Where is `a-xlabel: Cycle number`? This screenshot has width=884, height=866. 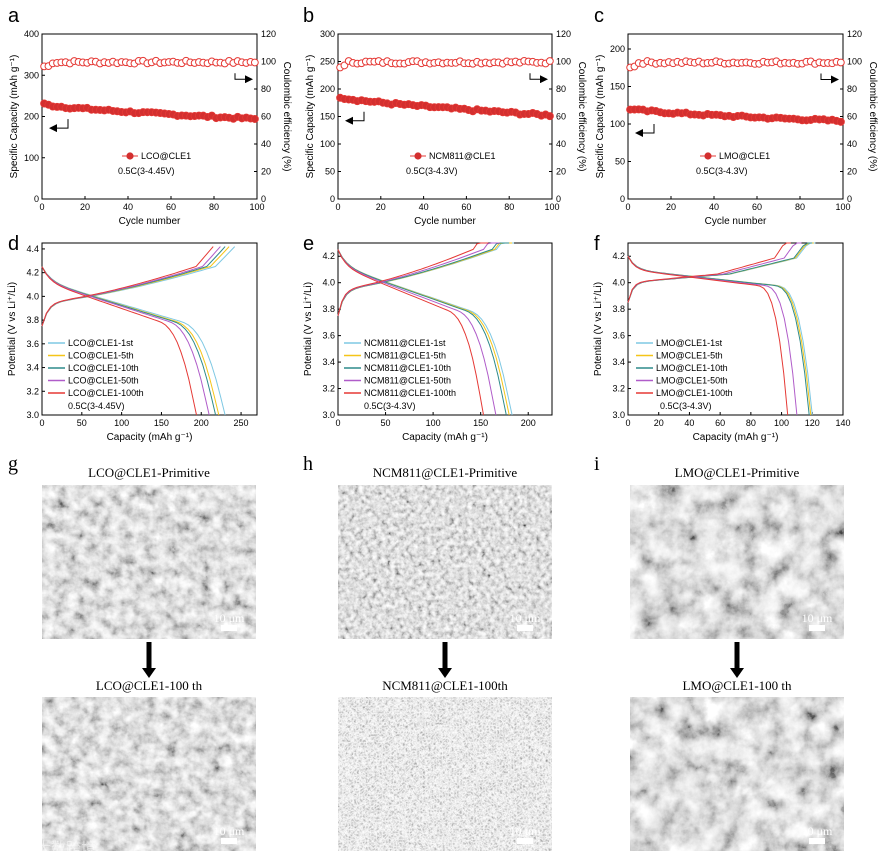 a-xlabel: Cycle number is located at coordinates (150, 221).